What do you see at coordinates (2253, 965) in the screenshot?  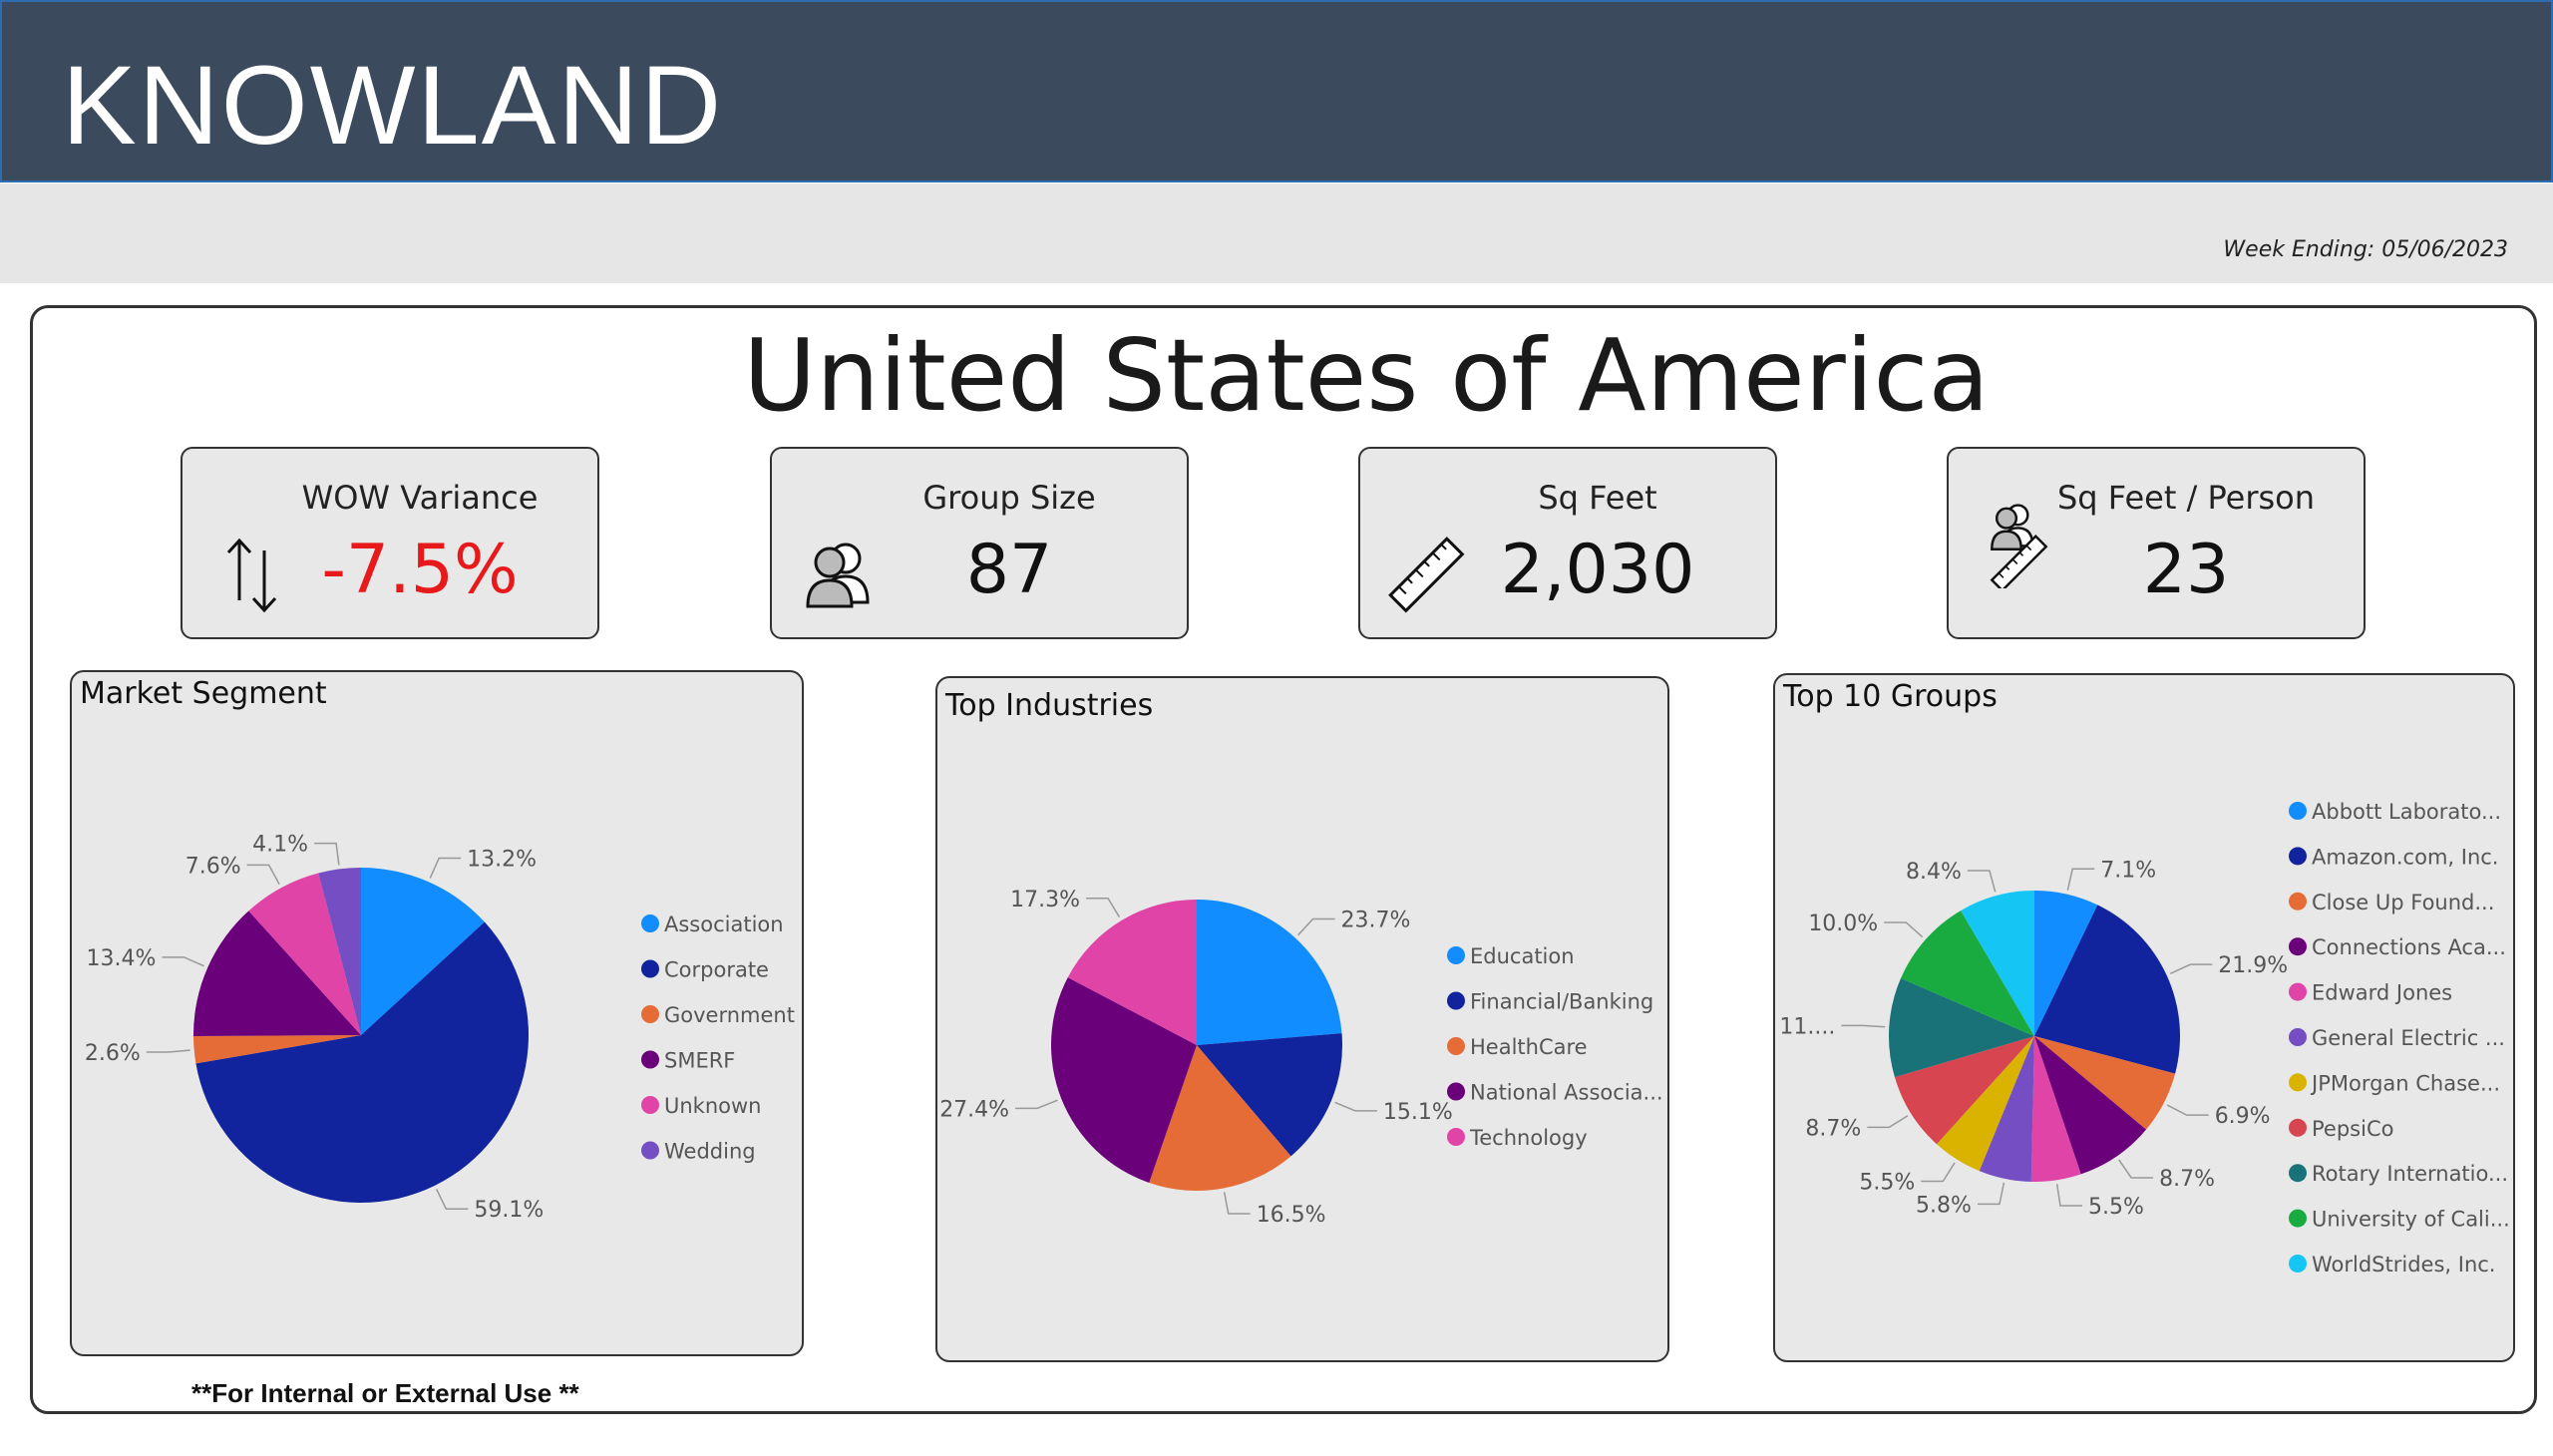 I see `data-label: 21.9%` at bounding box center [2253, 965].